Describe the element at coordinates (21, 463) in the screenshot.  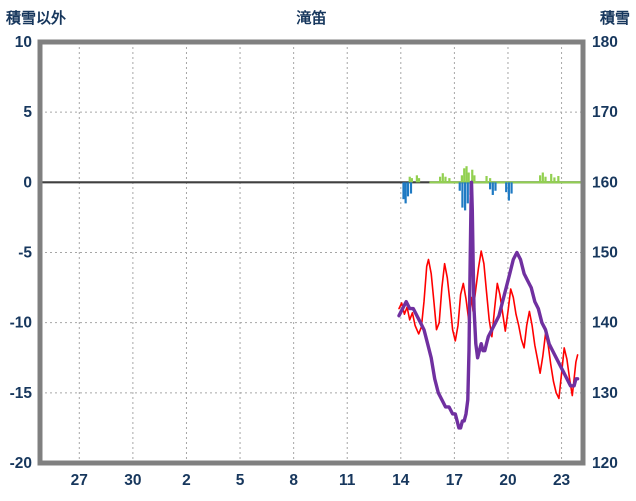
I see `svg-text: -20` at that location.